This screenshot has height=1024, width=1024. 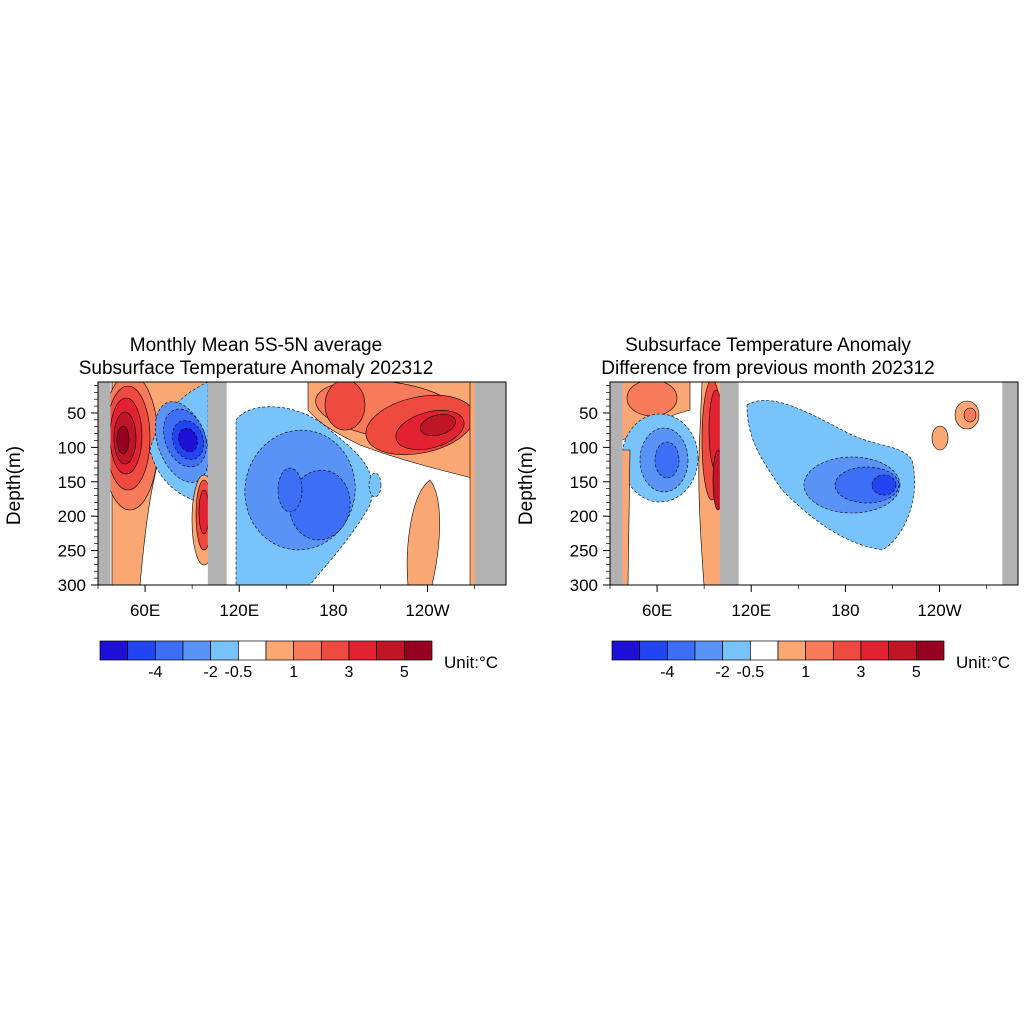 I want to click on panel-title-line1: Monthly Mean 5S-5N average, so click(x=256, y=345).